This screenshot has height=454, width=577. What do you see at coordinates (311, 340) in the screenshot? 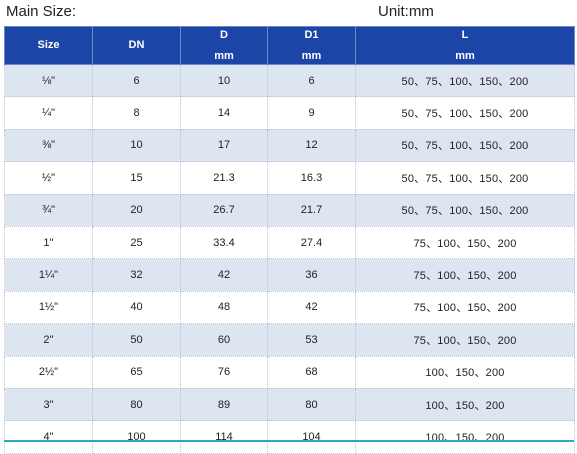
I see `cell-d1: 53` at bounding box center [311, 340].